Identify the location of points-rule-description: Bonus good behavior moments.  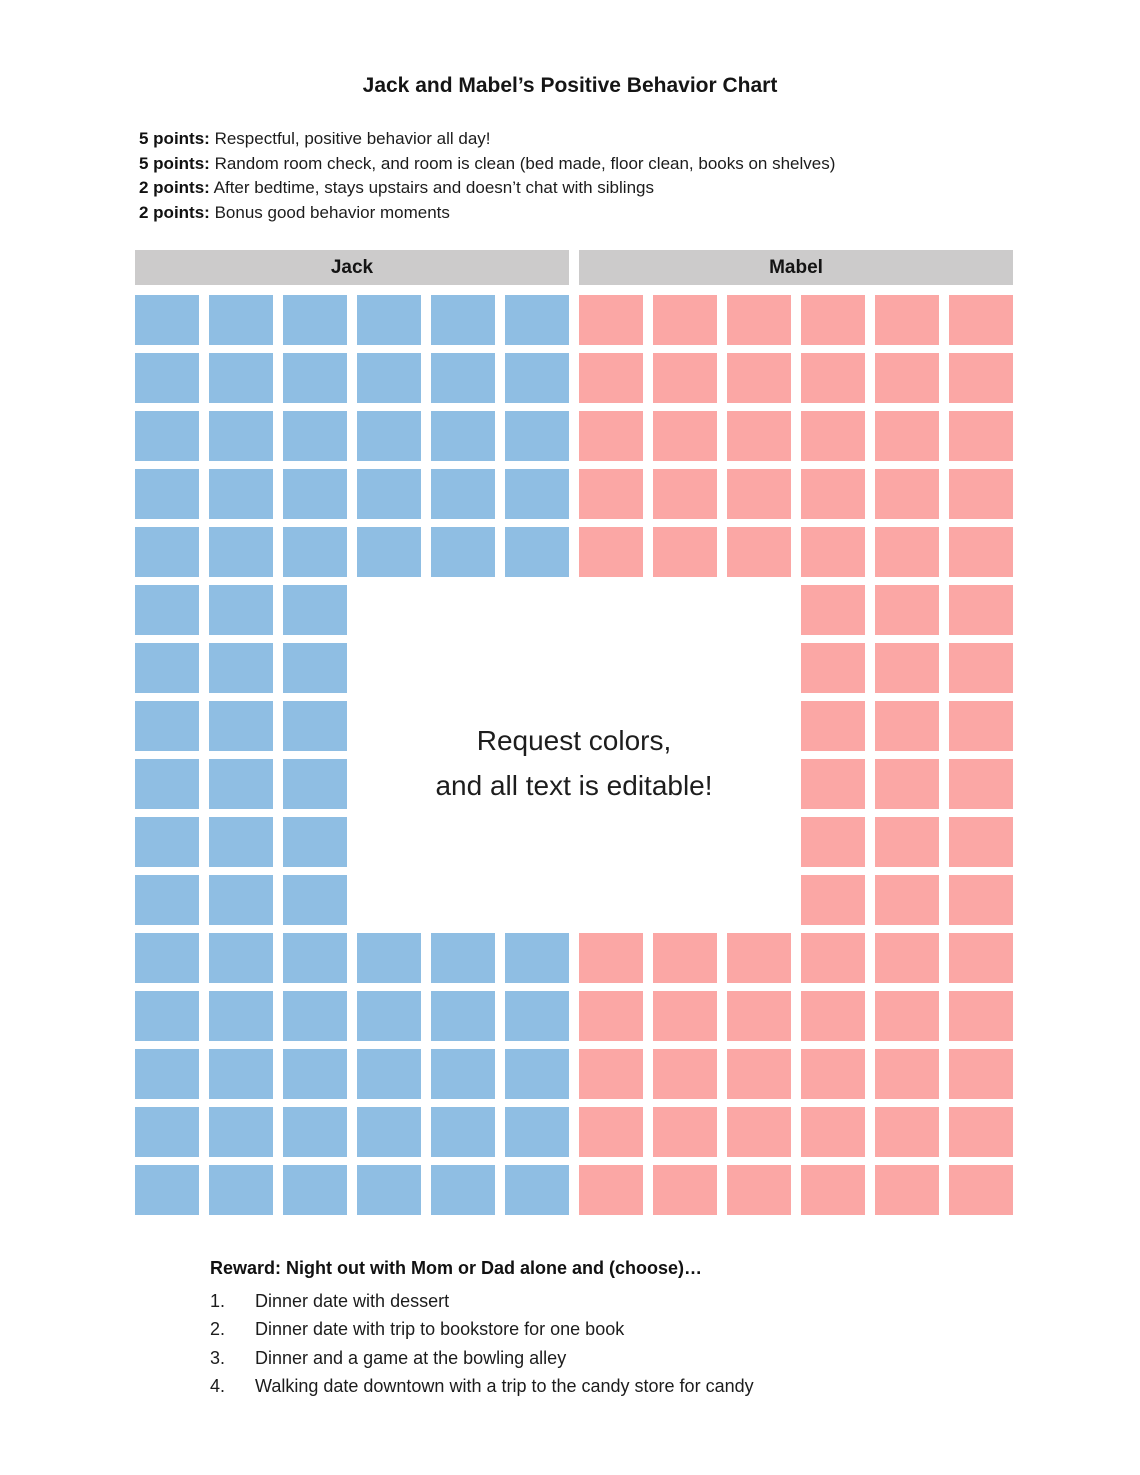
(332, 212).